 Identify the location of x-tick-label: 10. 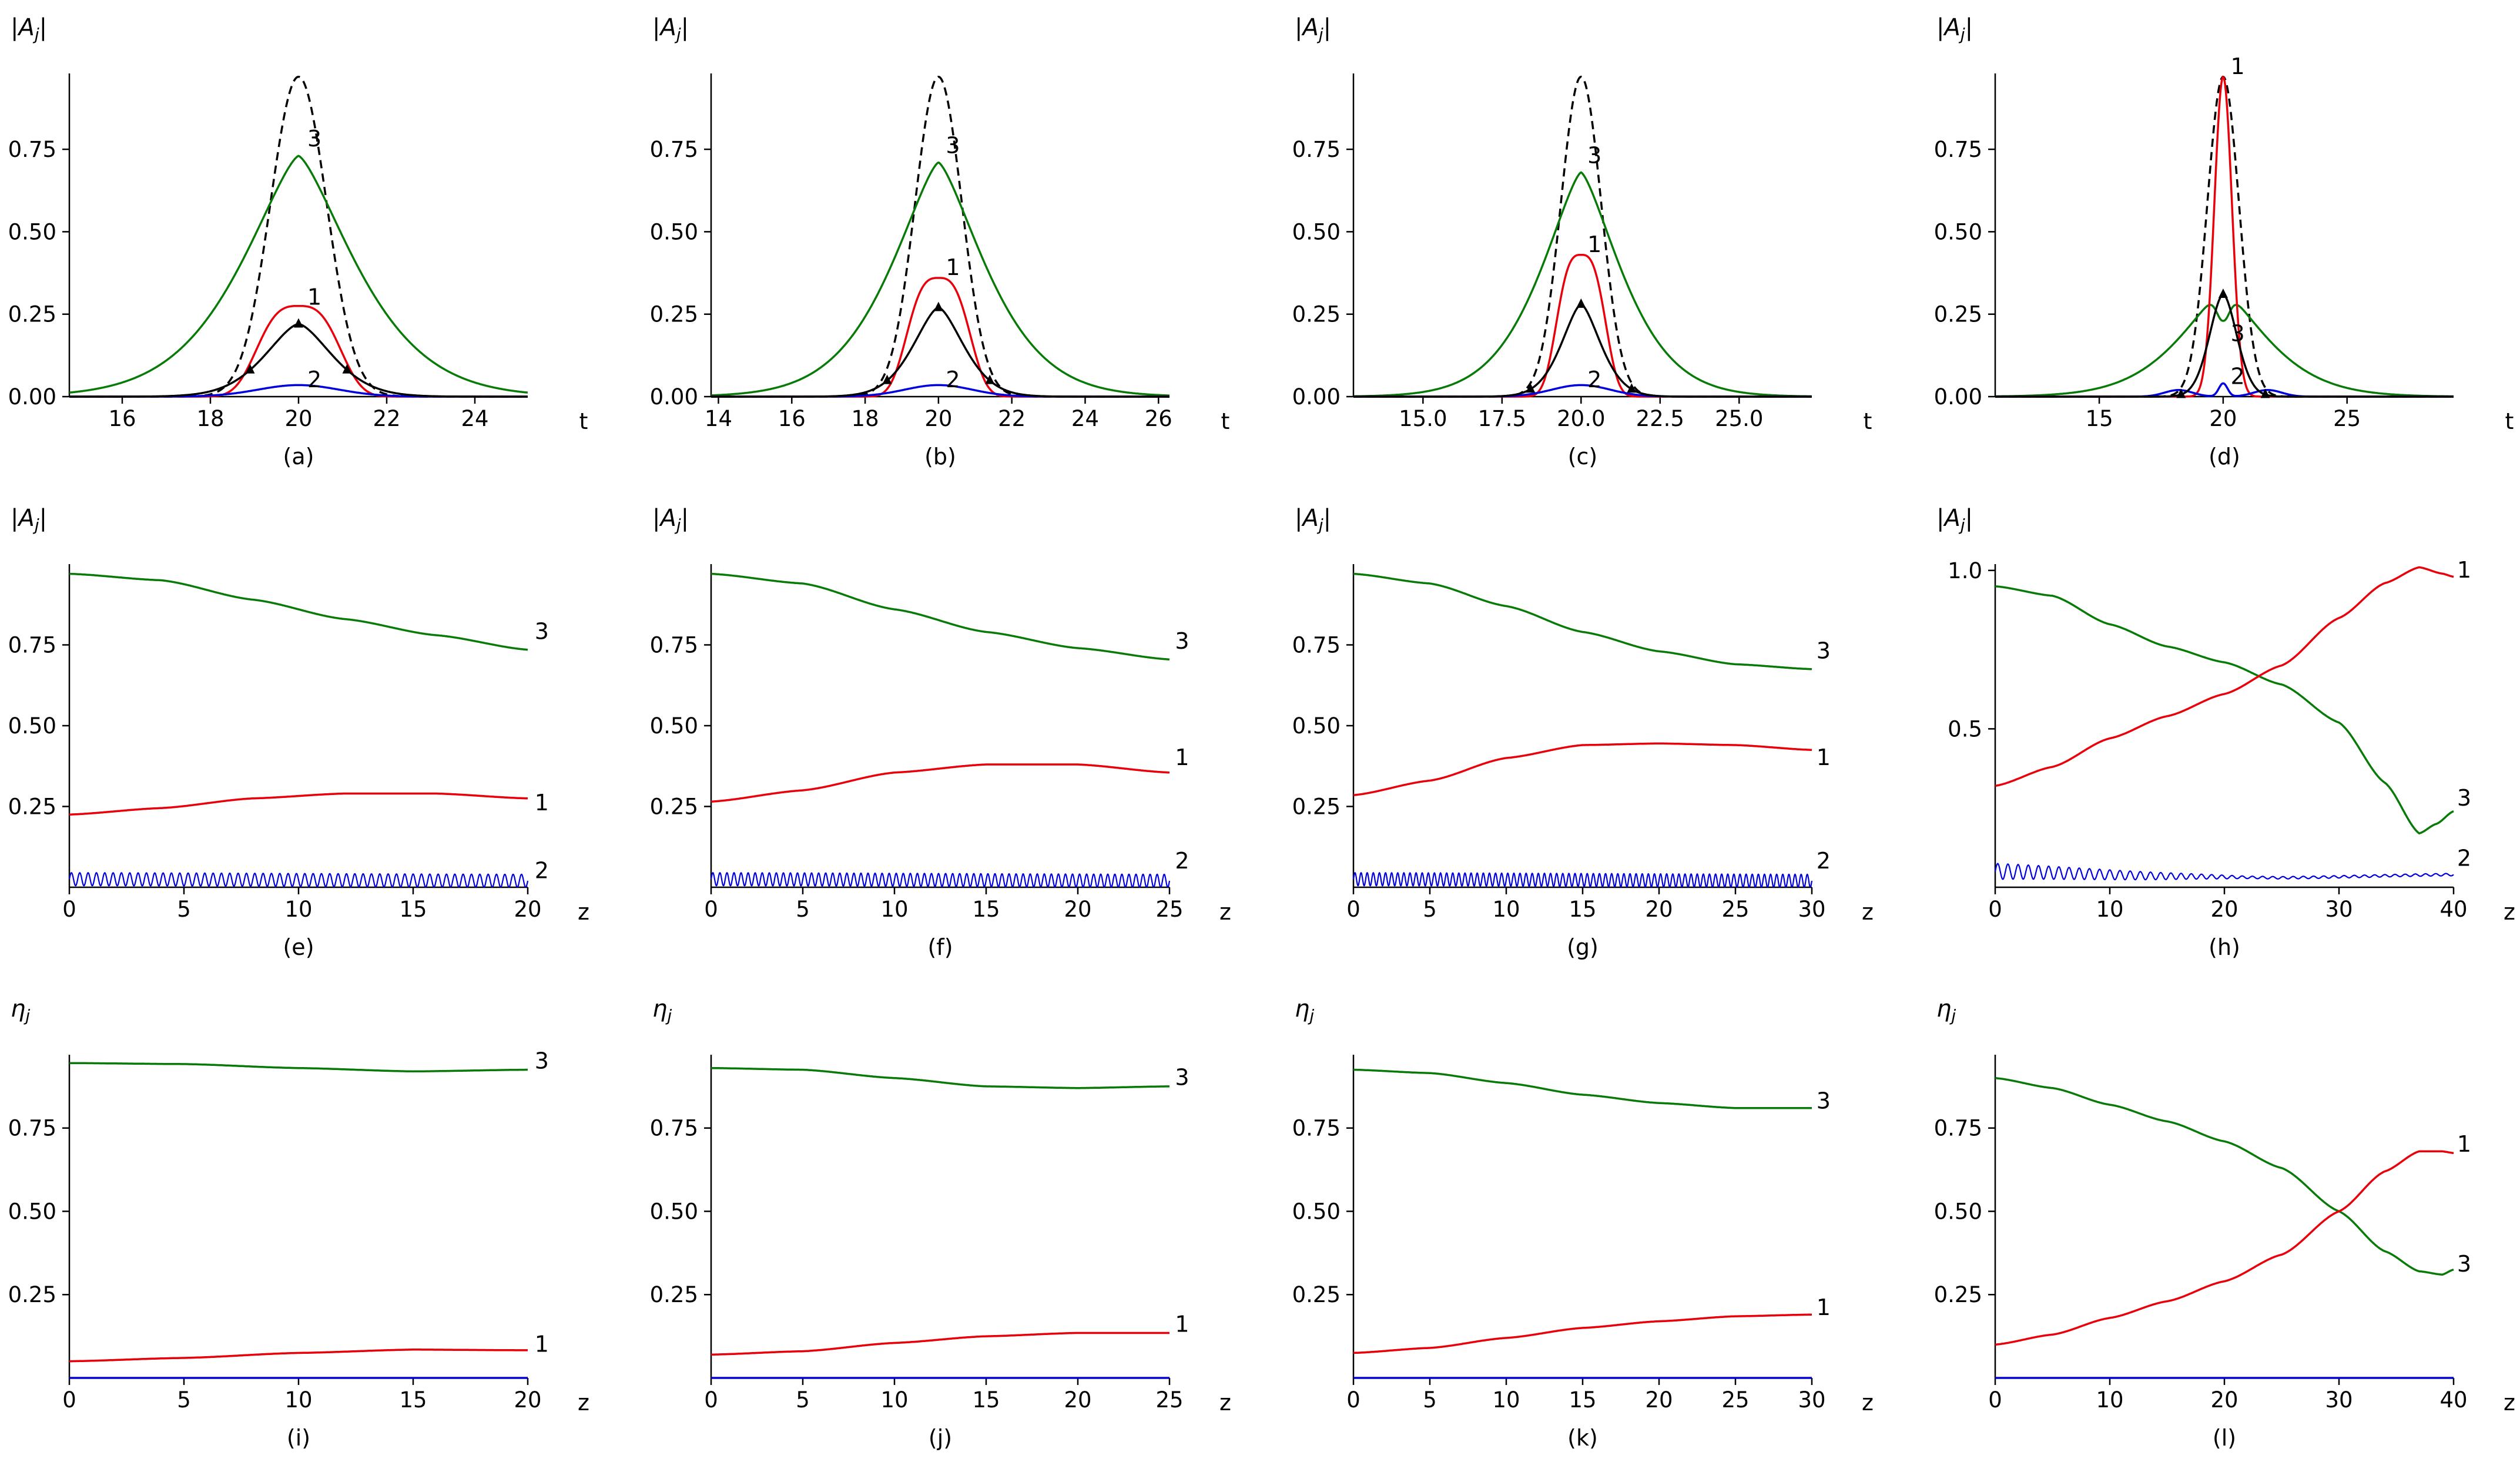
(1506, 1400).